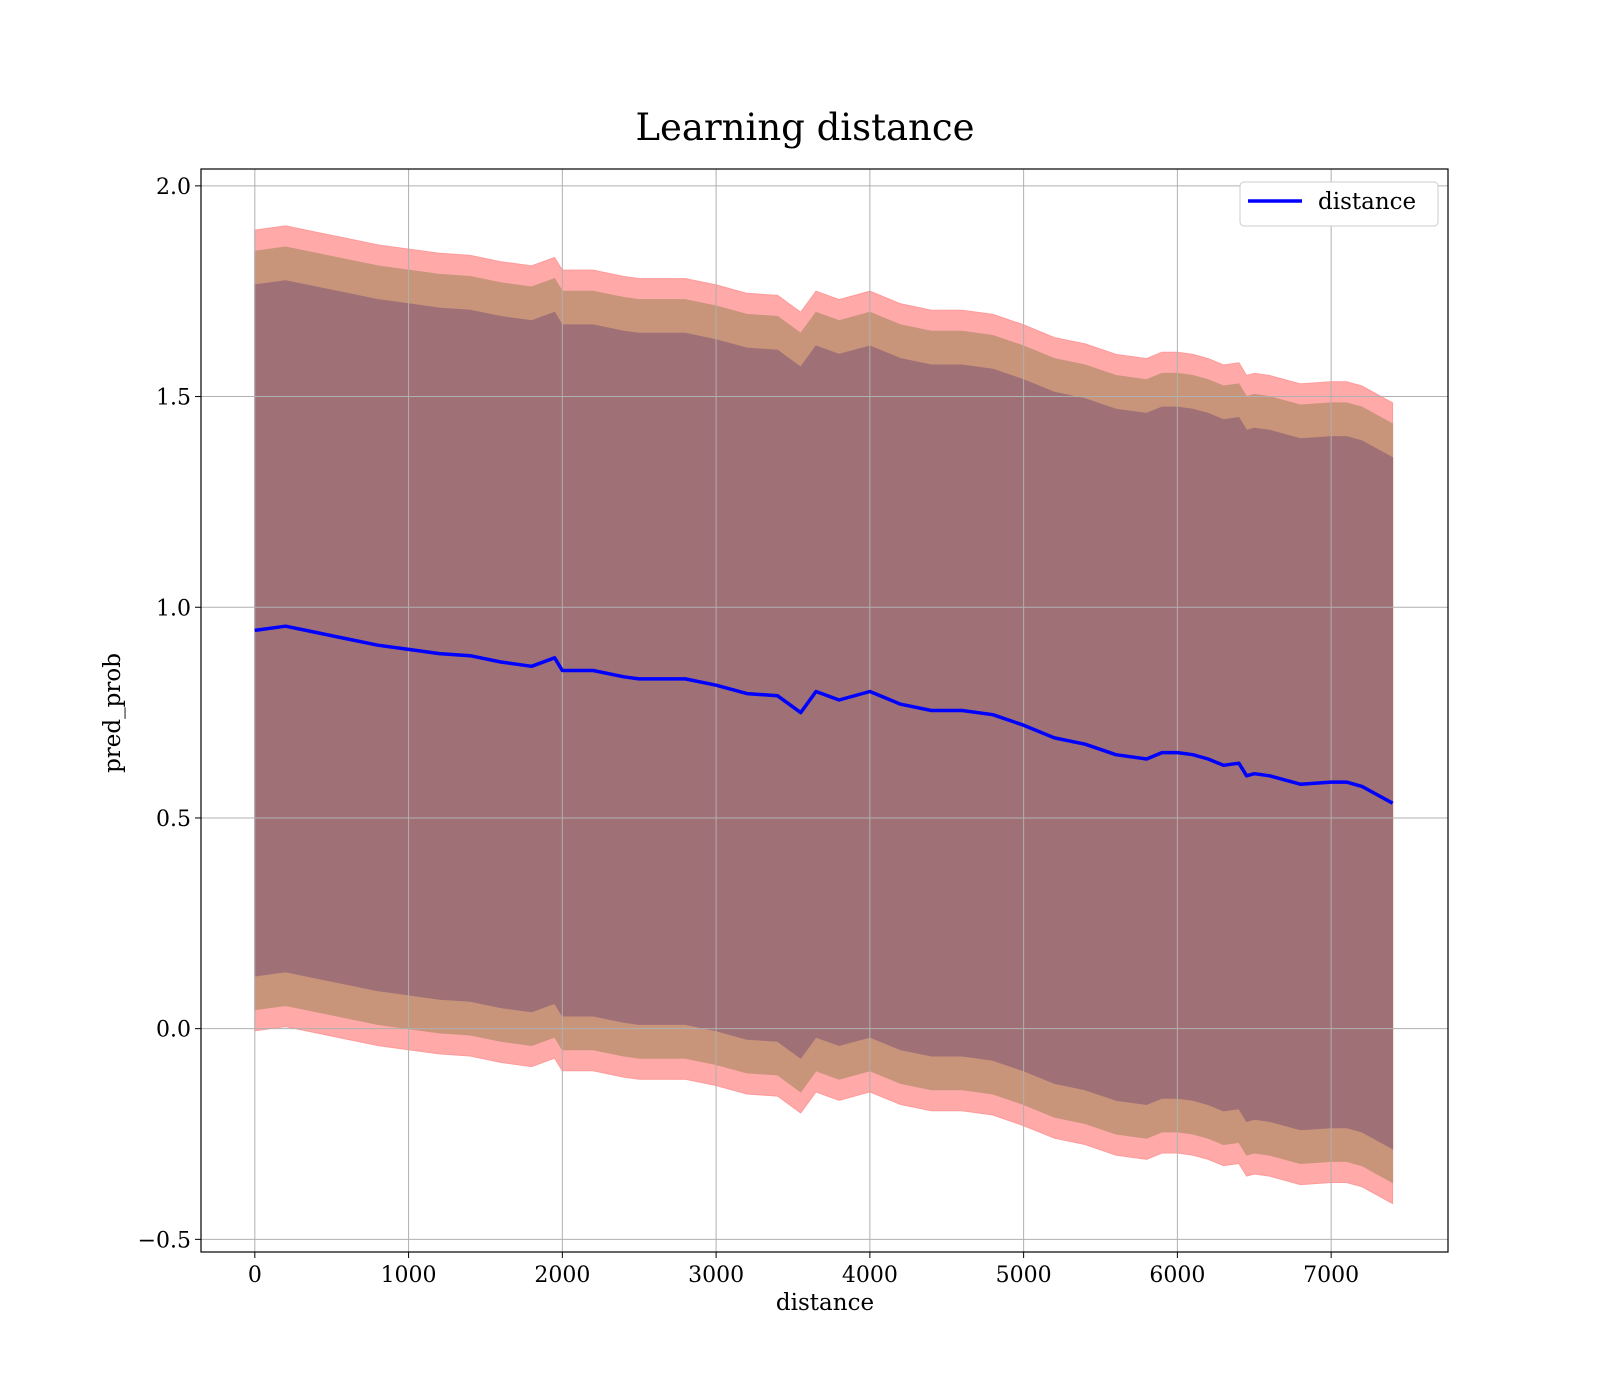  I want to click on x-tick-label: 5000, so click(1024, 1275).